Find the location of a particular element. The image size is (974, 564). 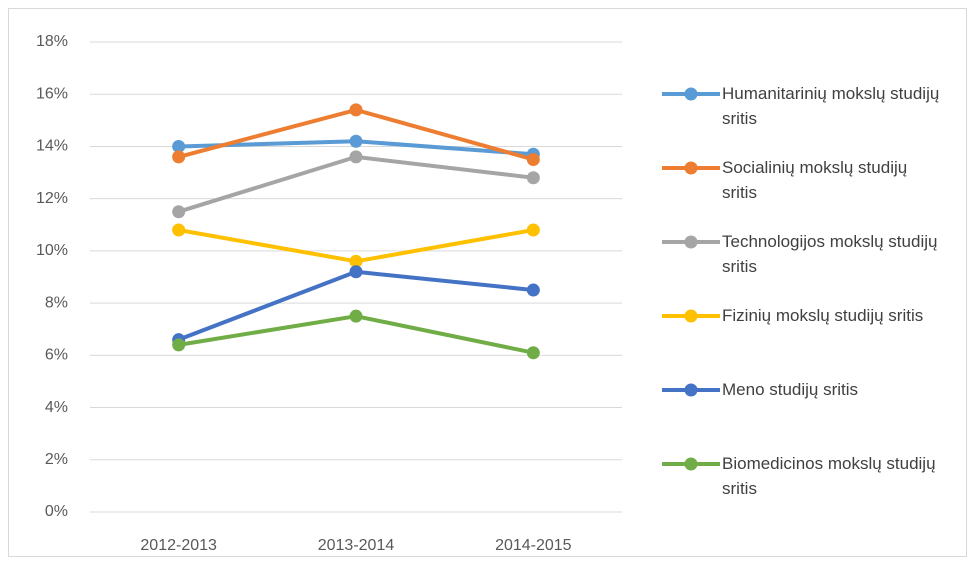

x-tick-label: 2014-2015 is located at coordinates (533, 545).